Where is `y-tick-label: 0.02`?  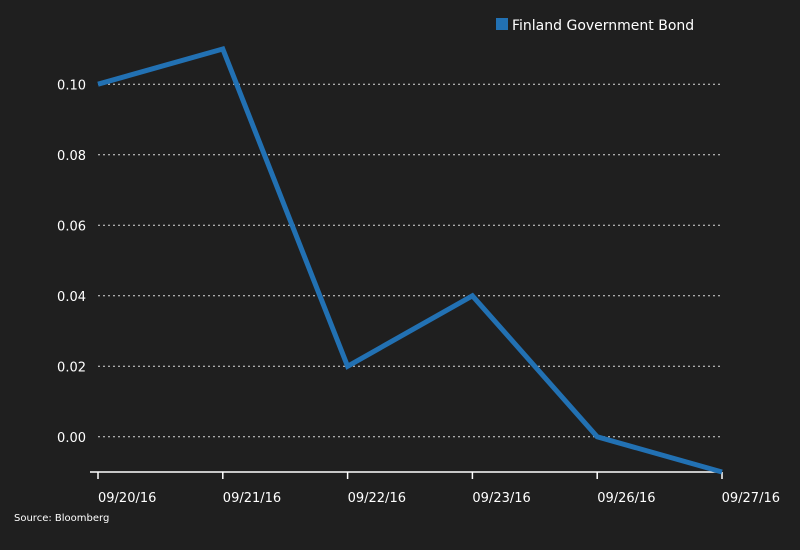
y-tick-label: 0.02 is located at coordinates (71, 367).